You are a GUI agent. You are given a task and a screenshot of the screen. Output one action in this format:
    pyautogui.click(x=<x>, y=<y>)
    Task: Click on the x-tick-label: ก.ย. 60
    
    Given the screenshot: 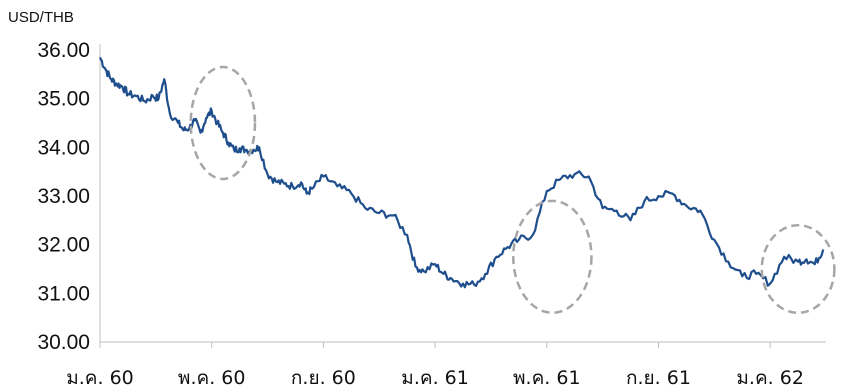 What is the action you would take?
    pyautogui.click(x=323, y=378)
    